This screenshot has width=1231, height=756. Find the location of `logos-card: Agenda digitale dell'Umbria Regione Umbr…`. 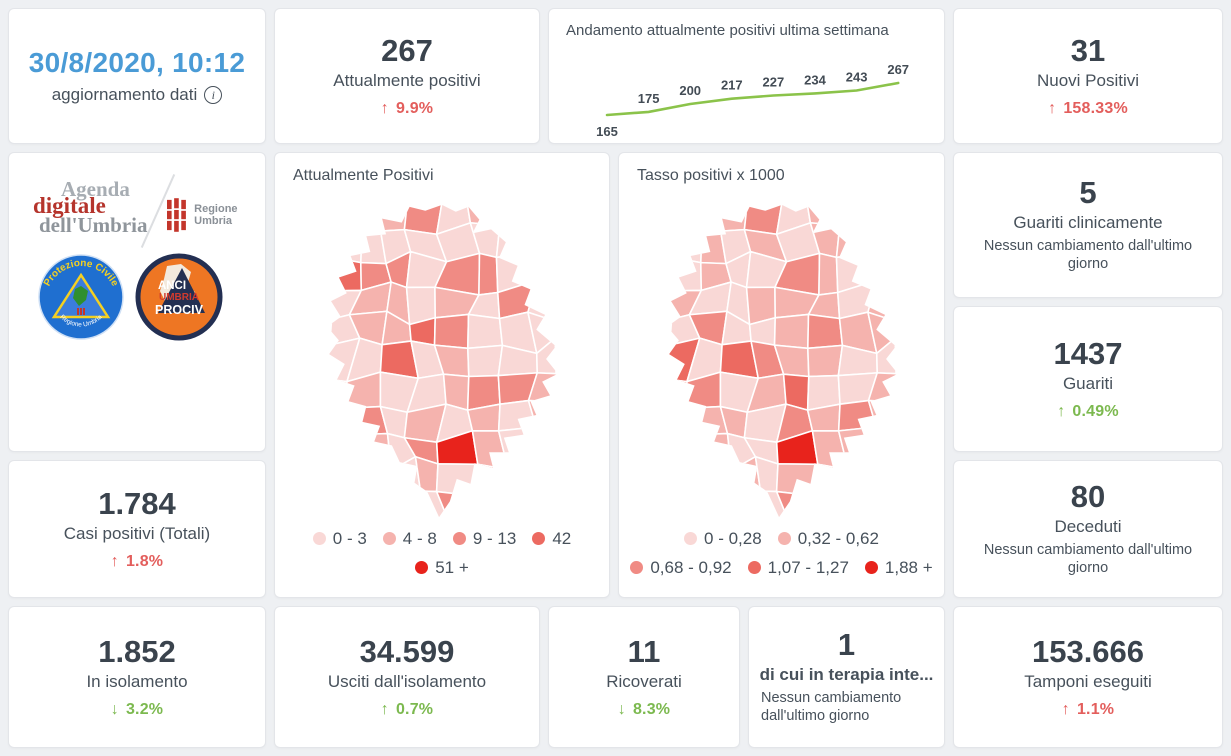

logos-card: Agenda digitale dell'Umbria Regione Umbr… is located at coordinates (137, 302).